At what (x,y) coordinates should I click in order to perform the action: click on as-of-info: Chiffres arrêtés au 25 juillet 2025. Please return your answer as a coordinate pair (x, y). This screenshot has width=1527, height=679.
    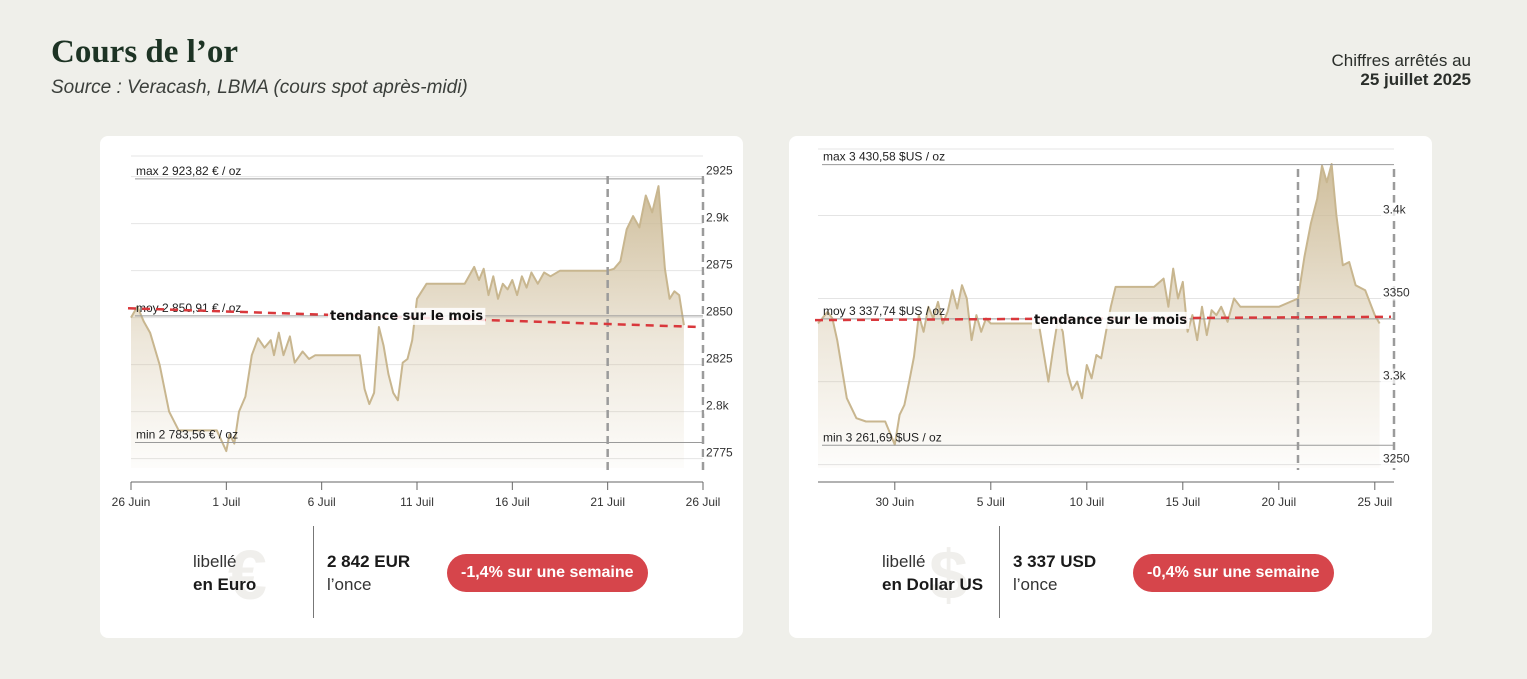
    Looking at the image, I should click on (1401, 70).